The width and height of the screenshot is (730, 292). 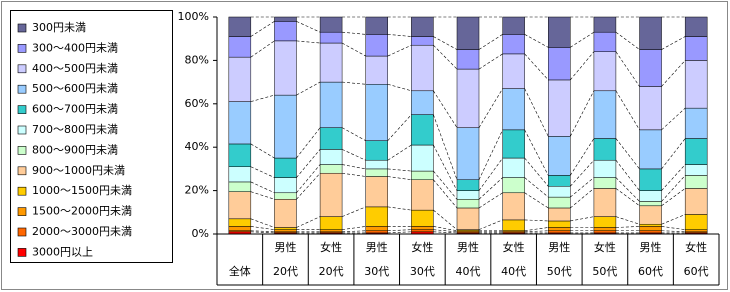 I want to click on legend-label: 600～700円未満, so click(x=75, y=109).